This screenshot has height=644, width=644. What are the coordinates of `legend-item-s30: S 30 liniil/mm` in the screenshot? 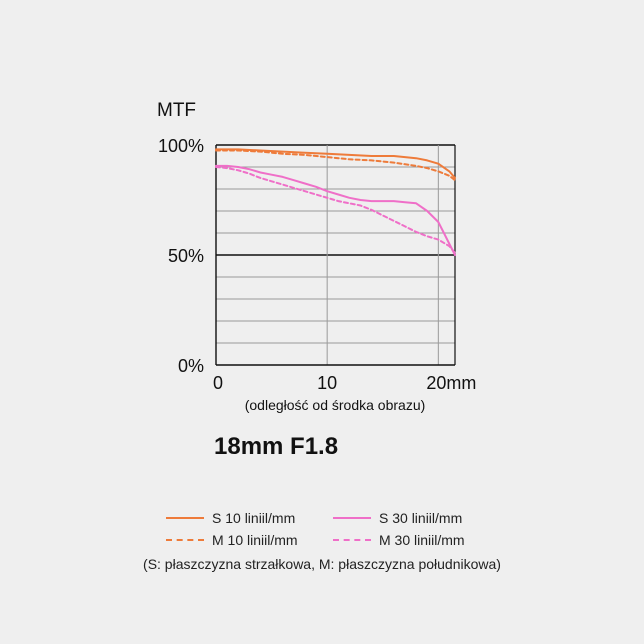 It's located at (397, 518).